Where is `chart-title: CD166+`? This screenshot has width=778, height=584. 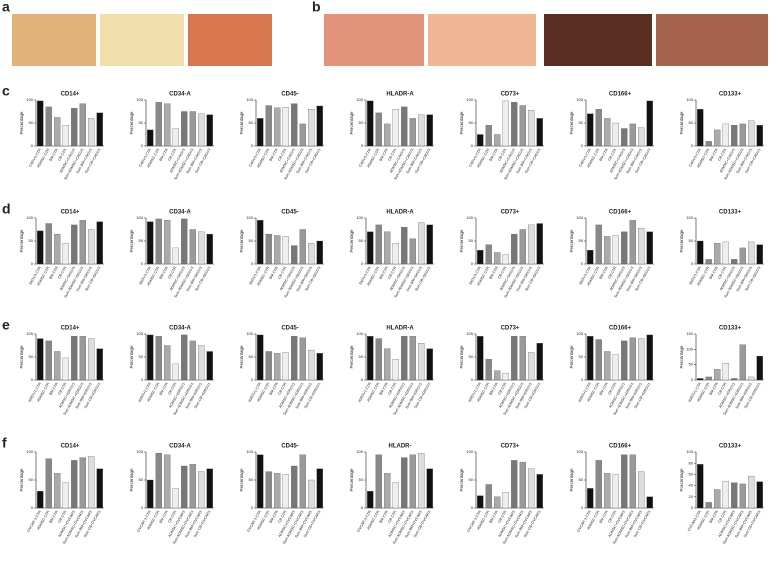
chart-title: CD166+ is located at coordinates (620, 447).